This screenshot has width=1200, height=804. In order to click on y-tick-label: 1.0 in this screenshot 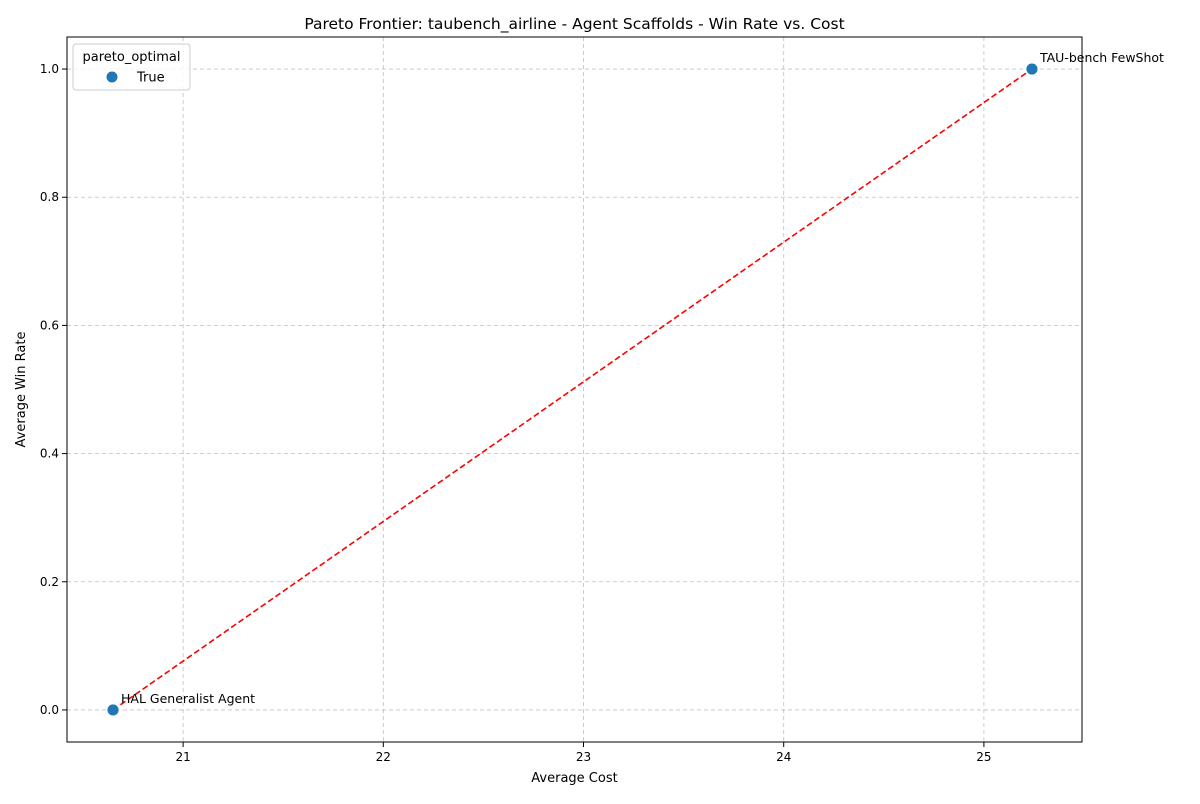, I will do `click(49, 69)`.